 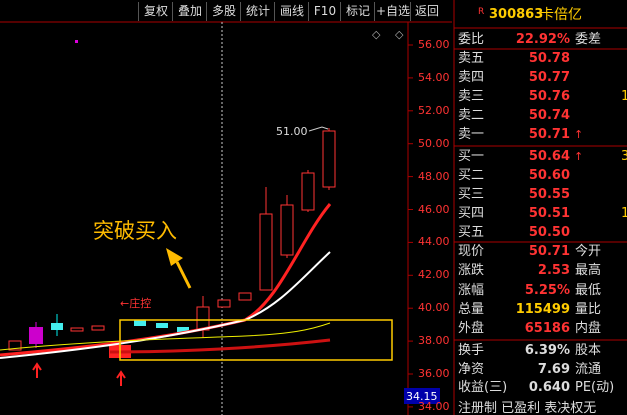 I want to click on price-tick: 54.00, so click(x=434, y=77).